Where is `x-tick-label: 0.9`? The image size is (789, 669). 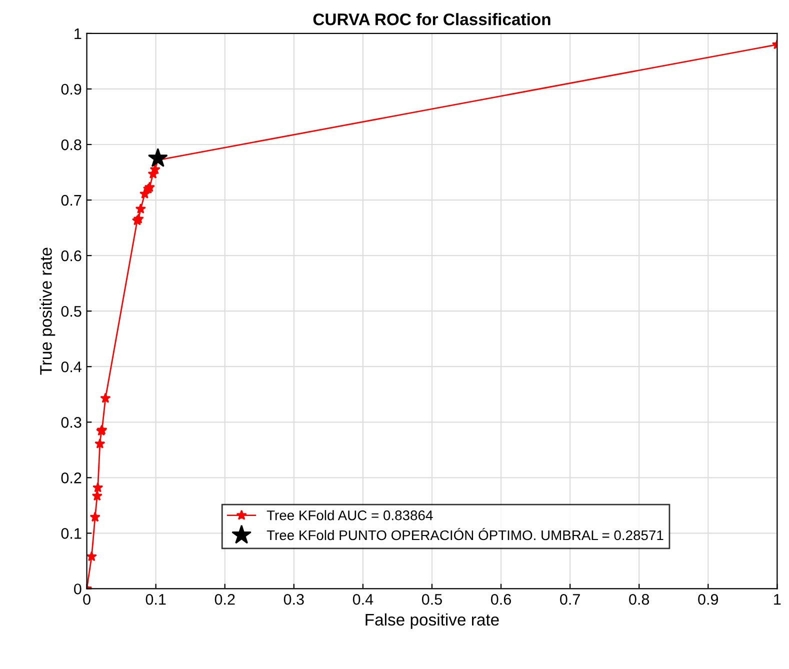 x-tick-label: 0.9 is located at coordinates (708, 599).